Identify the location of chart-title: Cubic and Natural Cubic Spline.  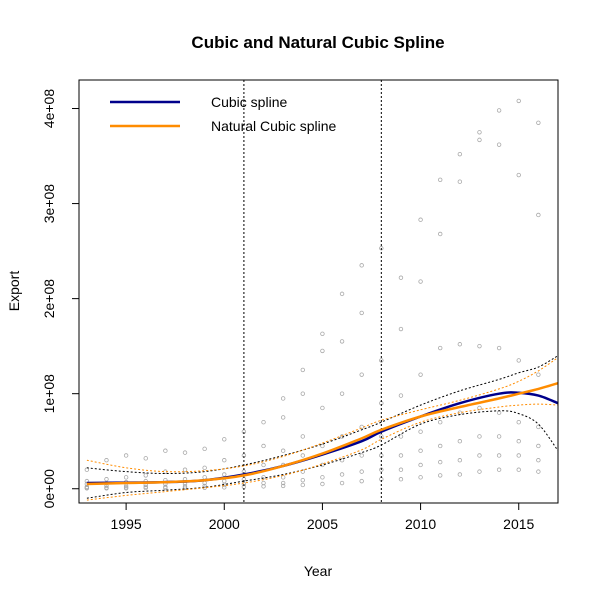
(317, 42).